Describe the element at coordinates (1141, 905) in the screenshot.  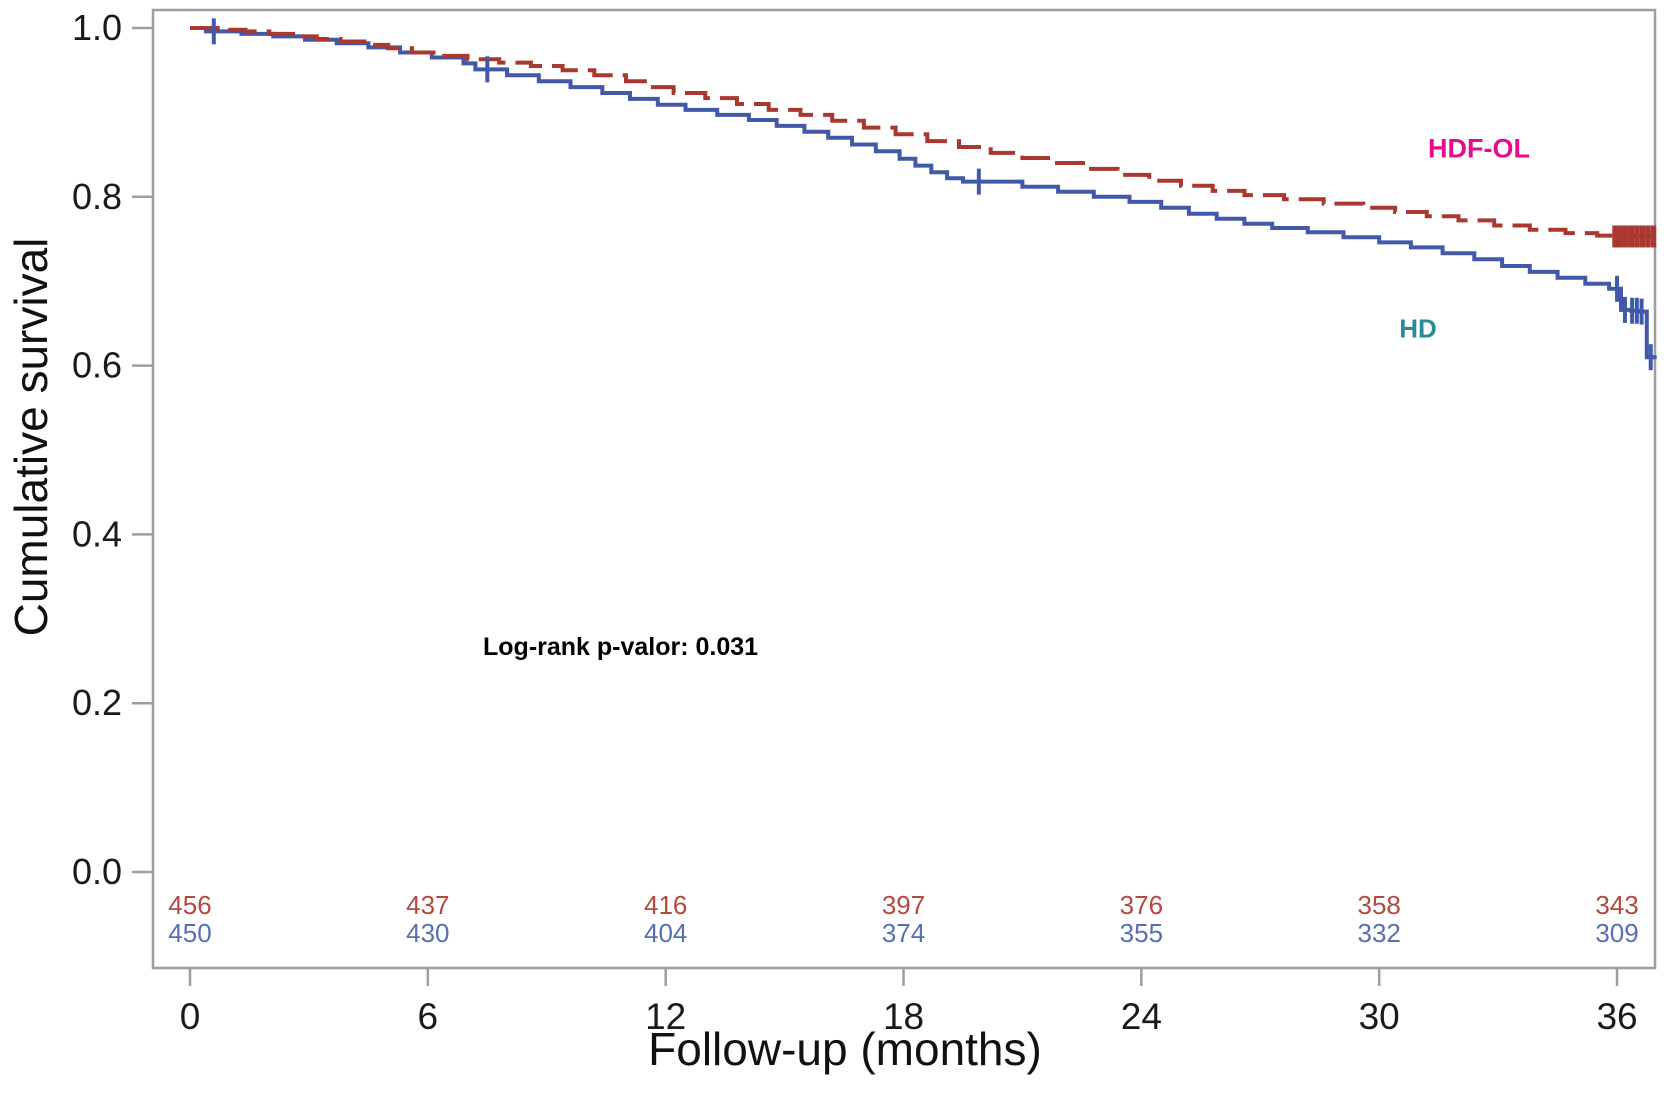
I see `at-risk-count: 376` at that location.